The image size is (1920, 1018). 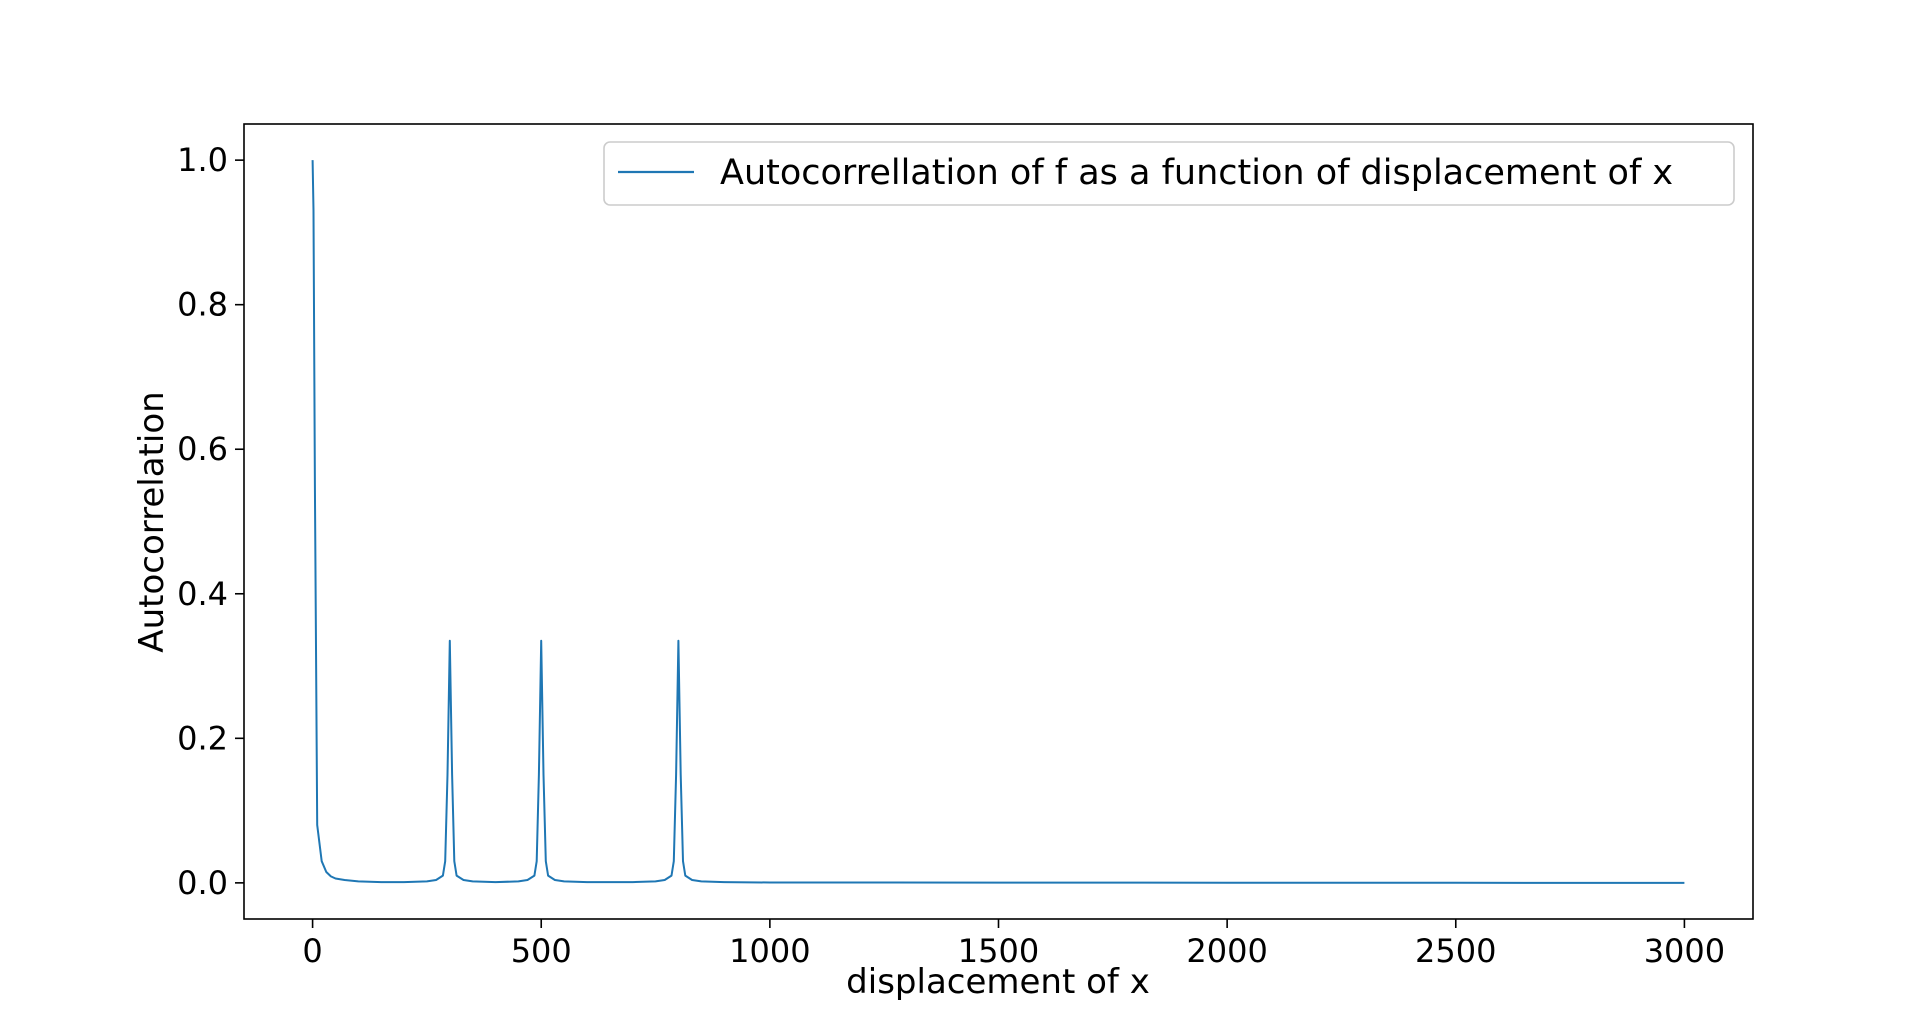 I want to click on x-tick-label: 0, so click(x=312, y=951).